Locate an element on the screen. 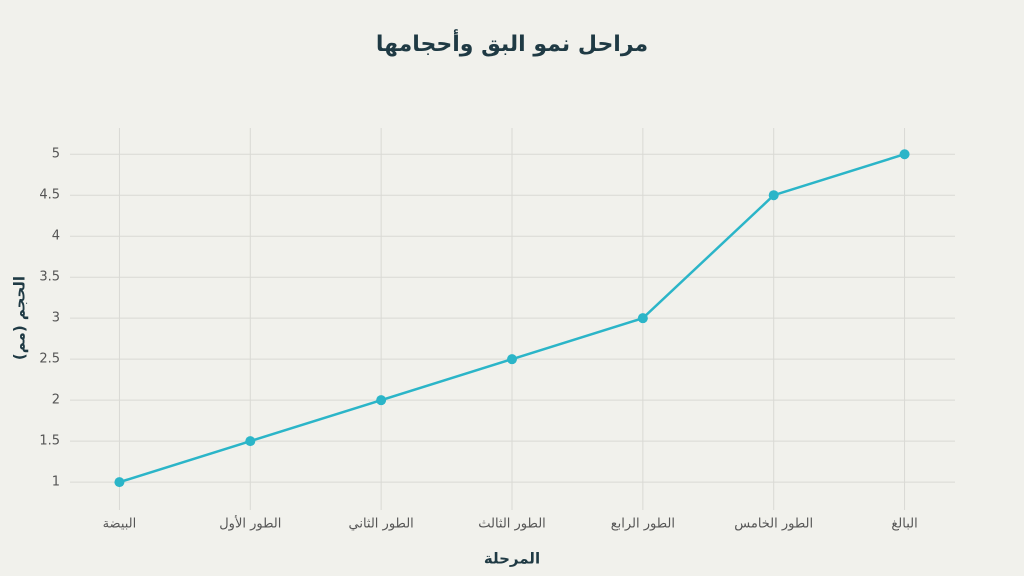 The height and width of the screenshot is (576, 1024). y-tick-label: 4 is located at coordinates (56, 236).